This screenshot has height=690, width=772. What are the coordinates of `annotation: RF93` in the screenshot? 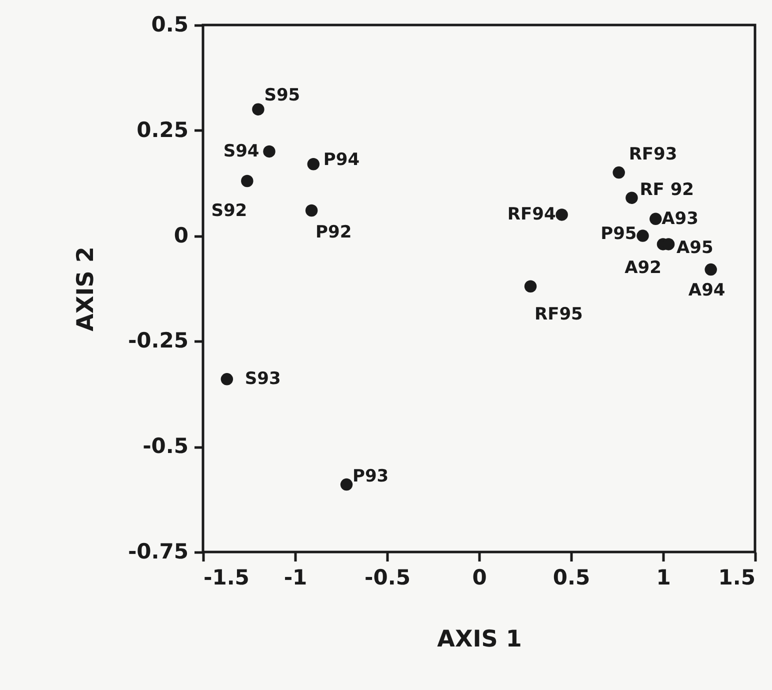 It's located at (653, 154).